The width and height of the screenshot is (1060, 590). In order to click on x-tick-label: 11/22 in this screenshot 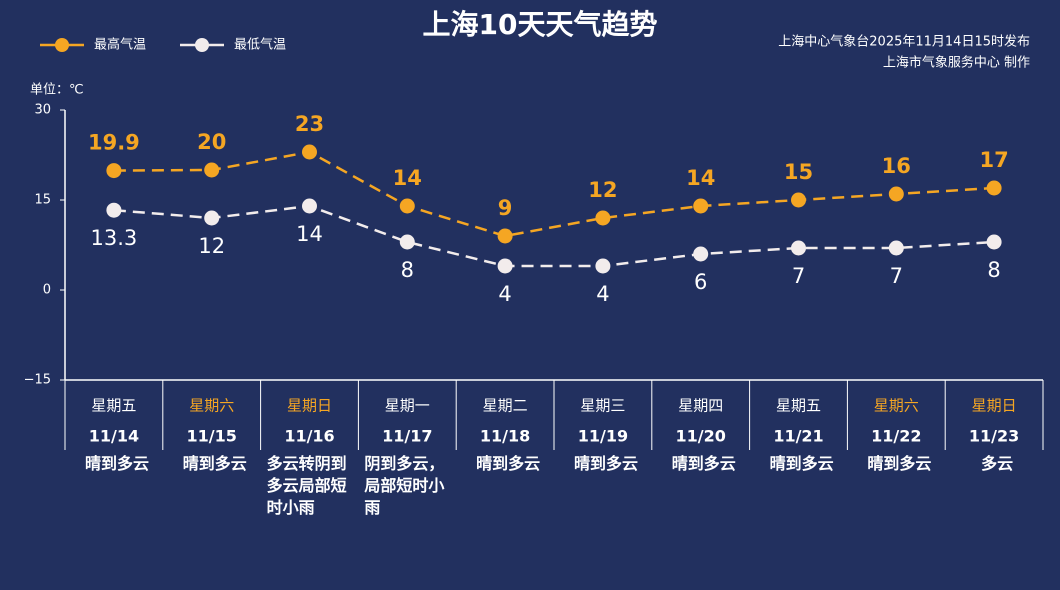, I will do `click(896, 436)`.